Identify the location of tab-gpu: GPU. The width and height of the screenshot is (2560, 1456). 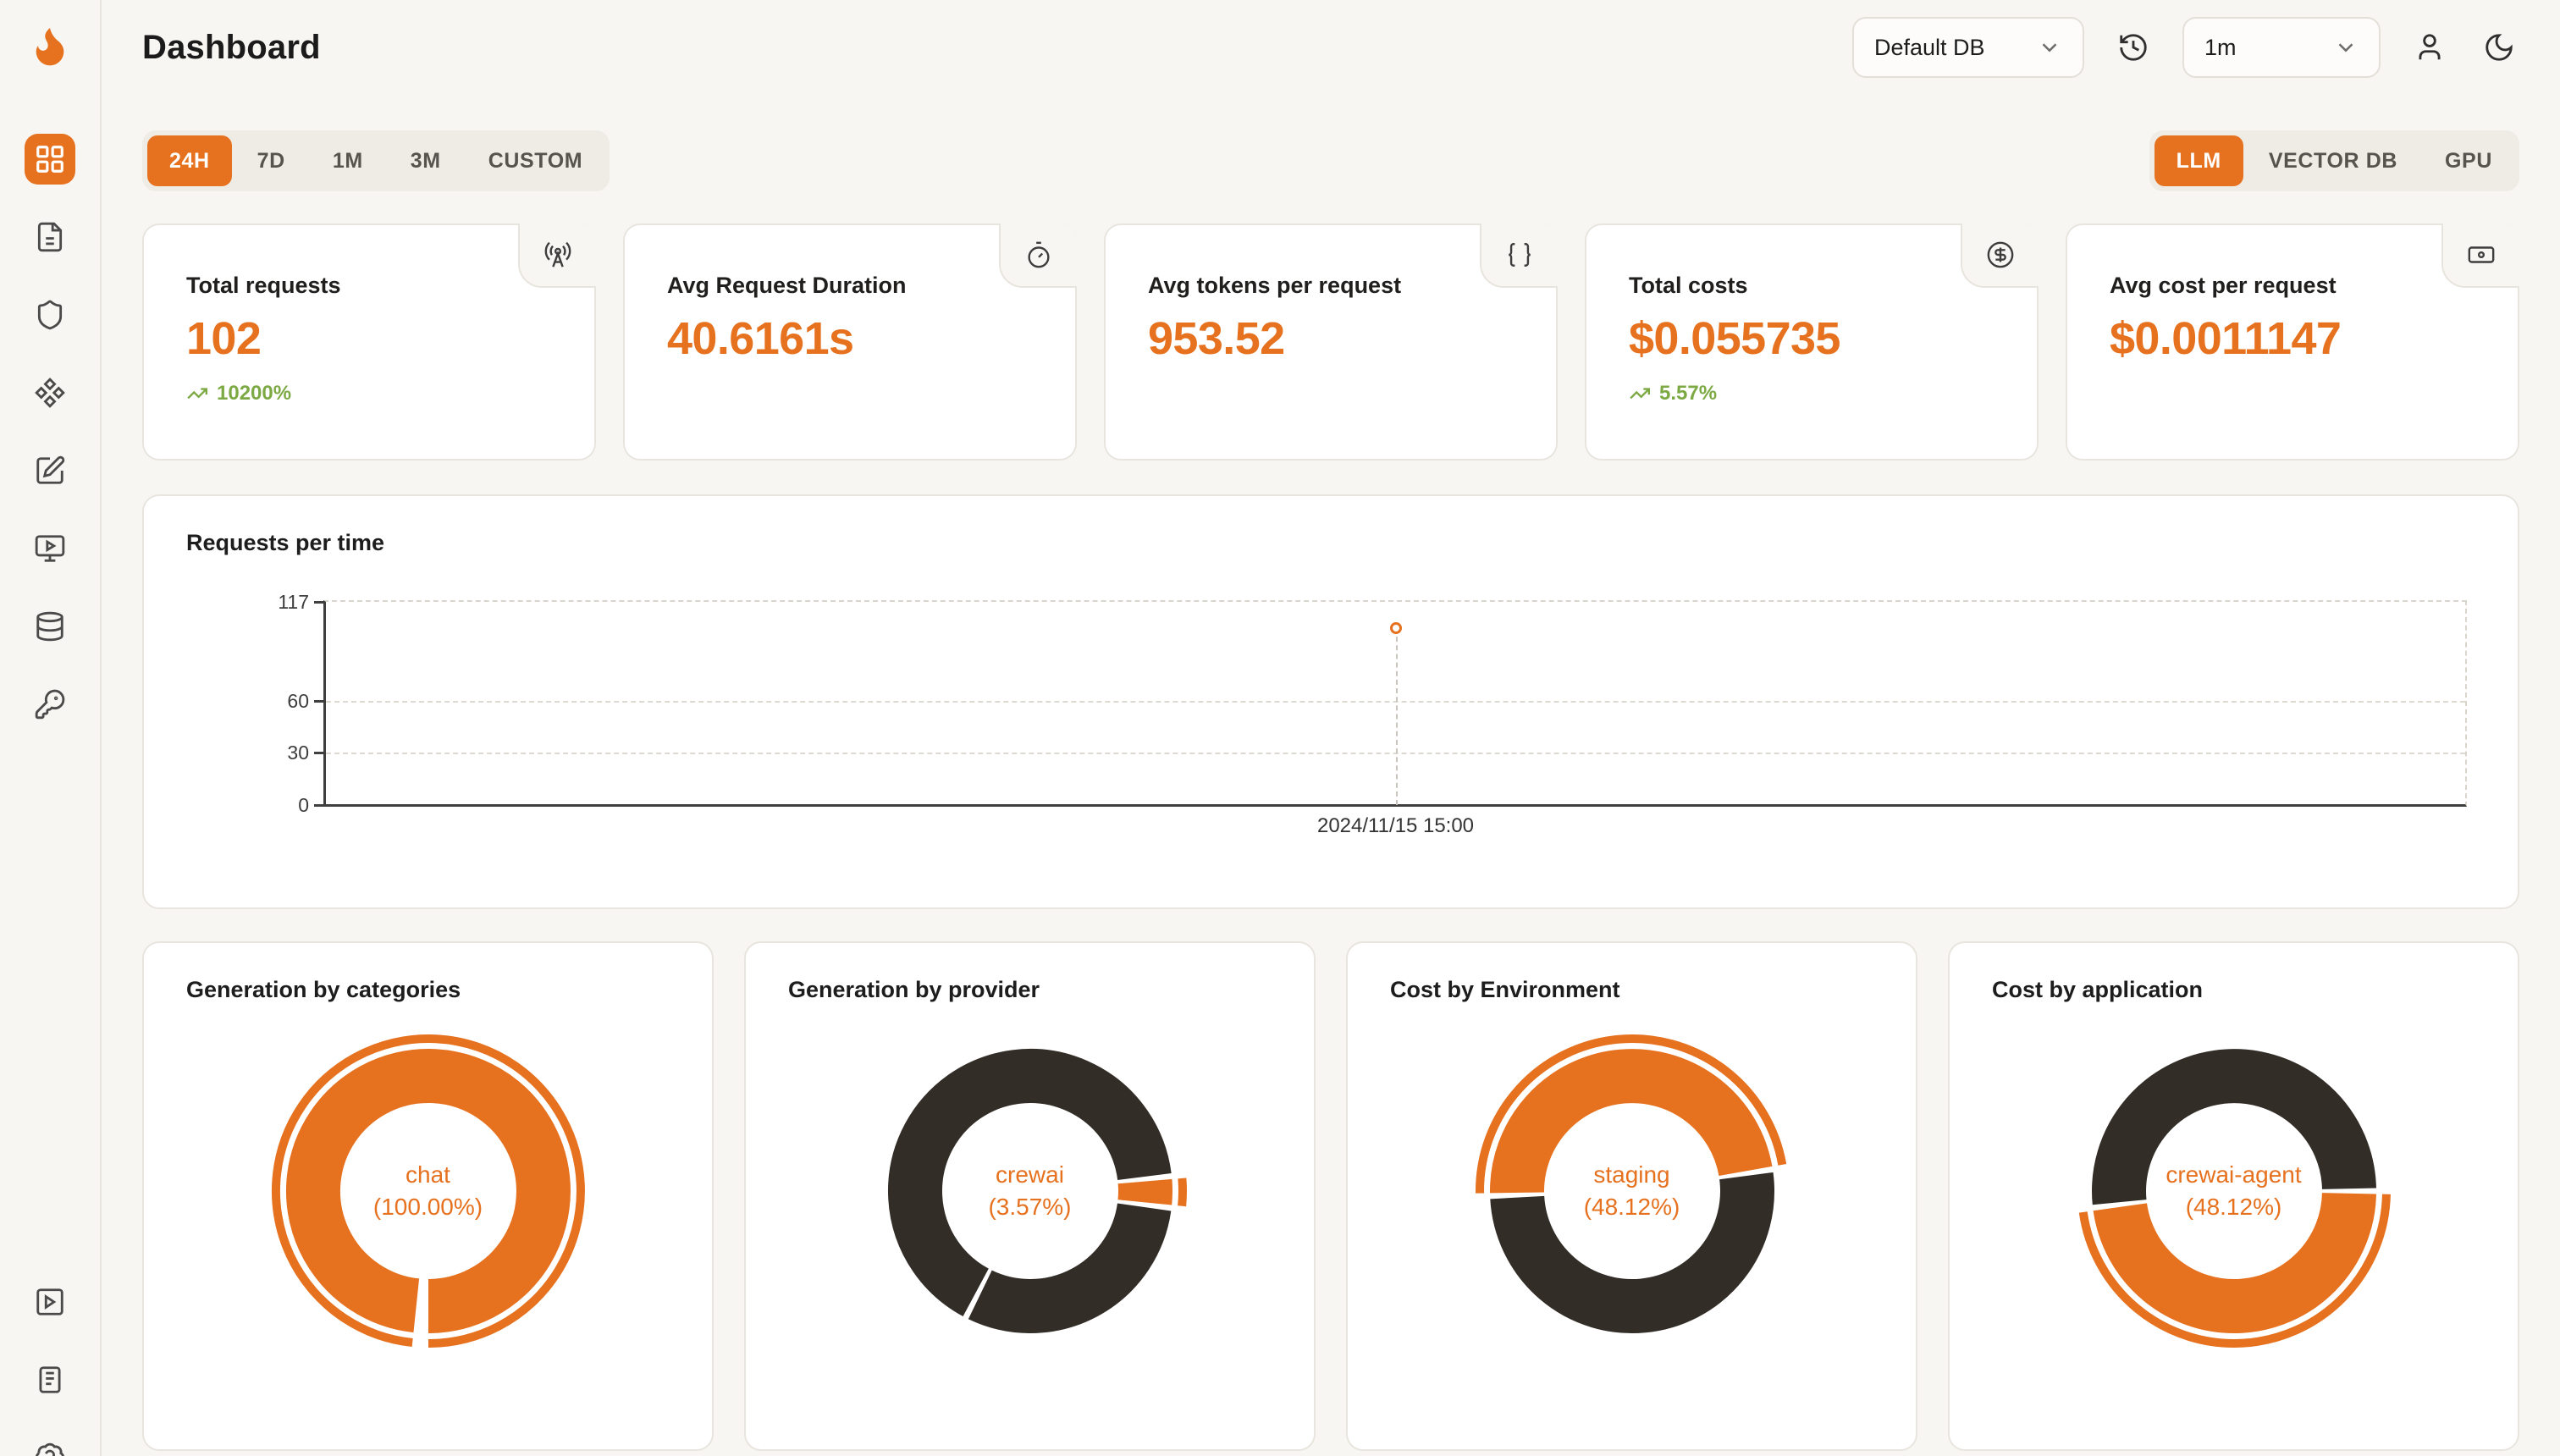
(2468, 160).